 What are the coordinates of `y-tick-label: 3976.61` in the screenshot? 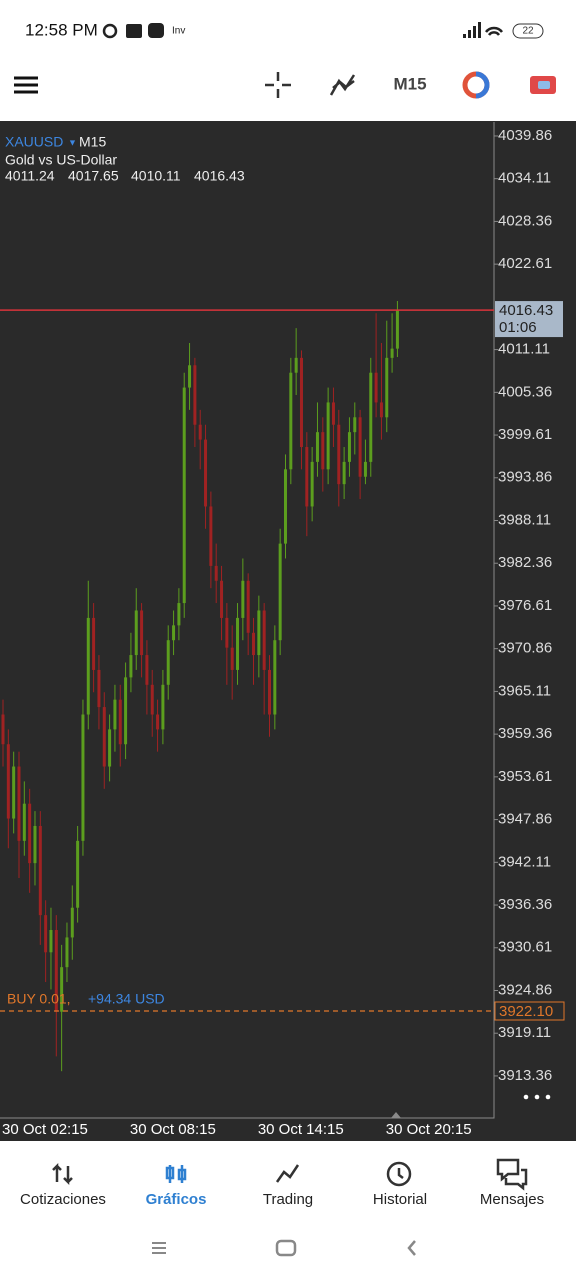 It's located at (525, 605).